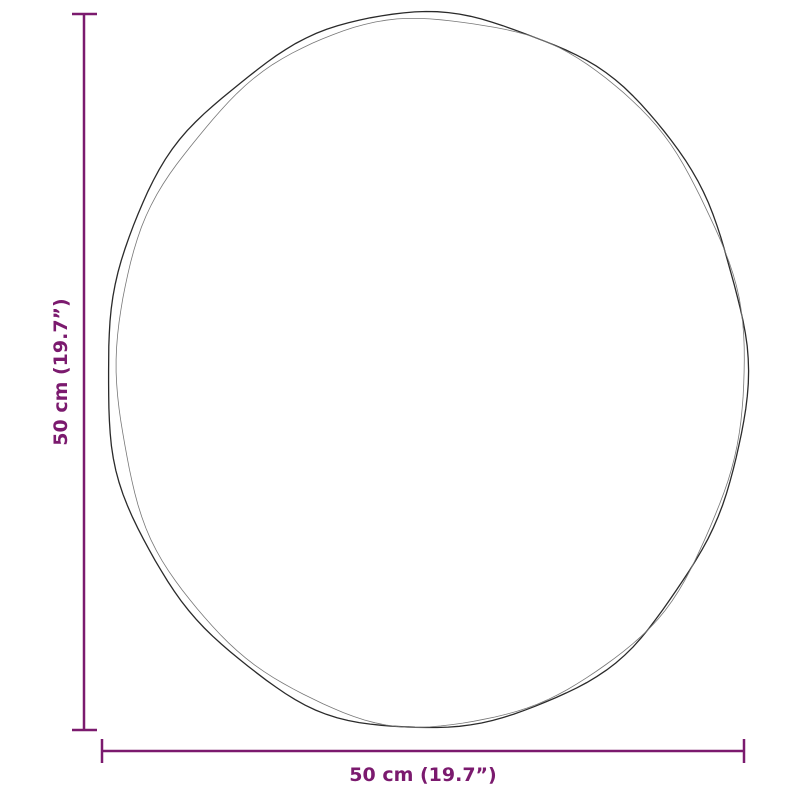 Image resolution: width=800 pixels, height=800 pixels. Describe the element at coordinates (422, 775) in the screenshot. I see `width-label: 50 cm (19.7”)` at that location.